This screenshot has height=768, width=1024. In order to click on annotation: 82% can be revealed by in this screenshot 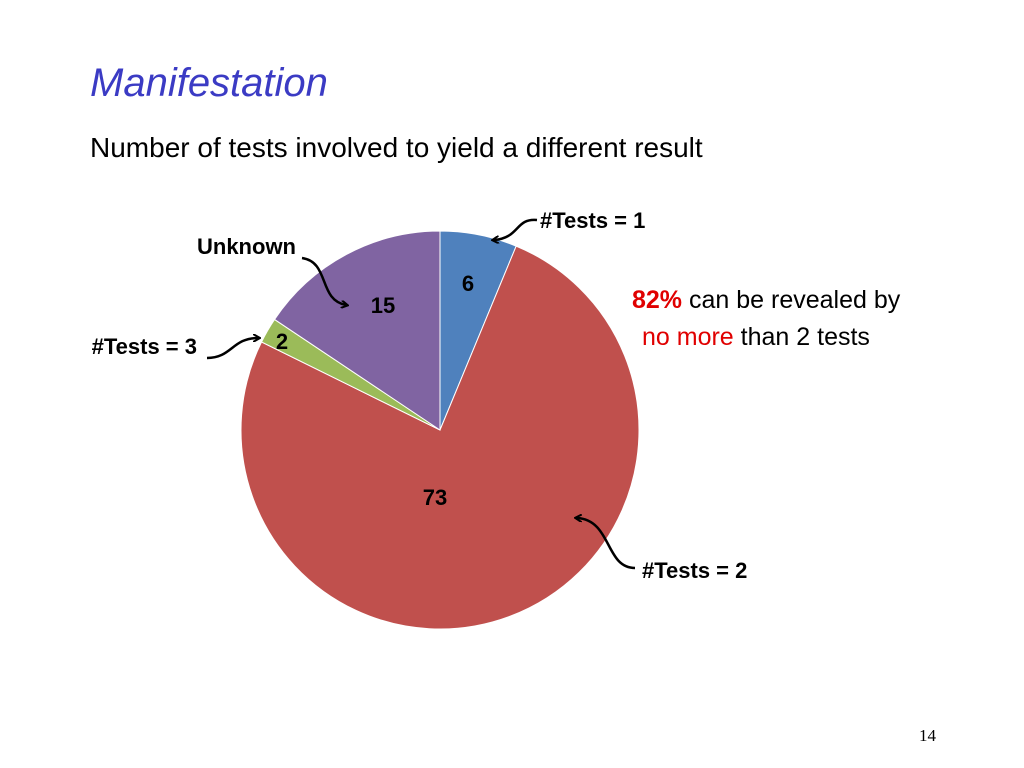, I will do `click(766, 300)`.